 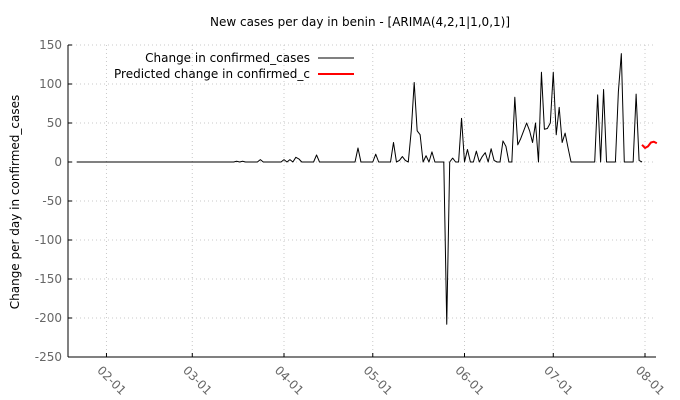 I want to click on y-tick-label: 50, so click(x=54, y=123).